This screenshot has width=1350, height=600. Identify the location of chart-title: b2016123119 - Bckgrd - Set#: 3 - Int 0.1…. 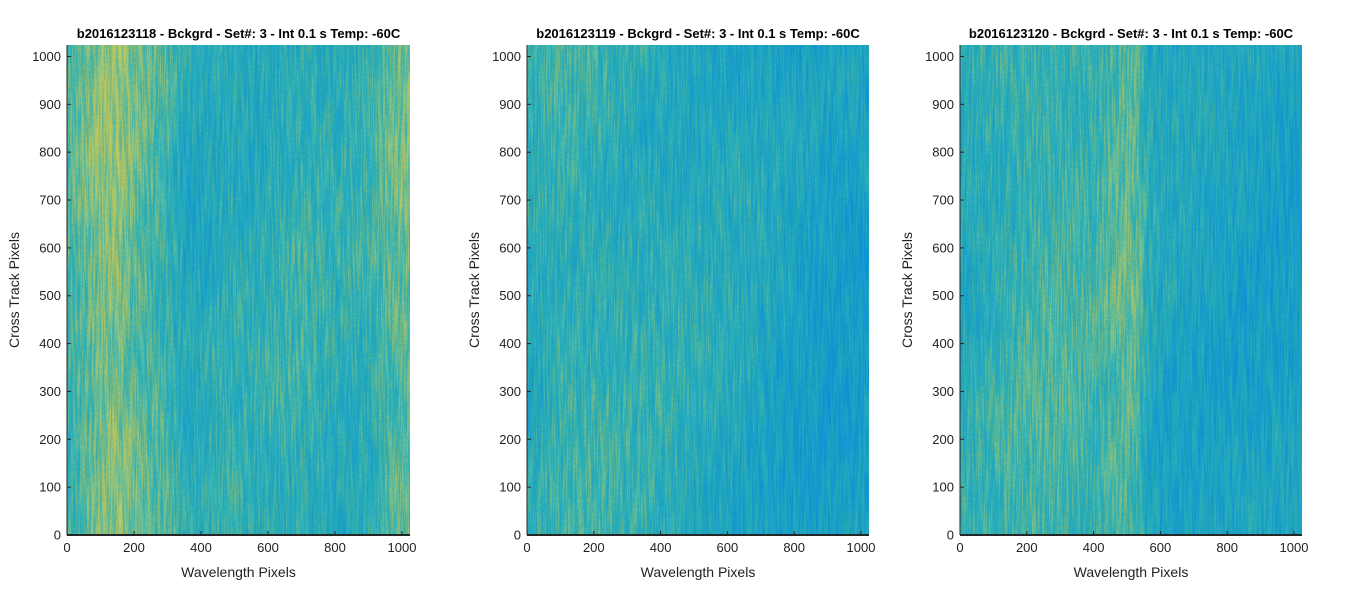
(698, 33).